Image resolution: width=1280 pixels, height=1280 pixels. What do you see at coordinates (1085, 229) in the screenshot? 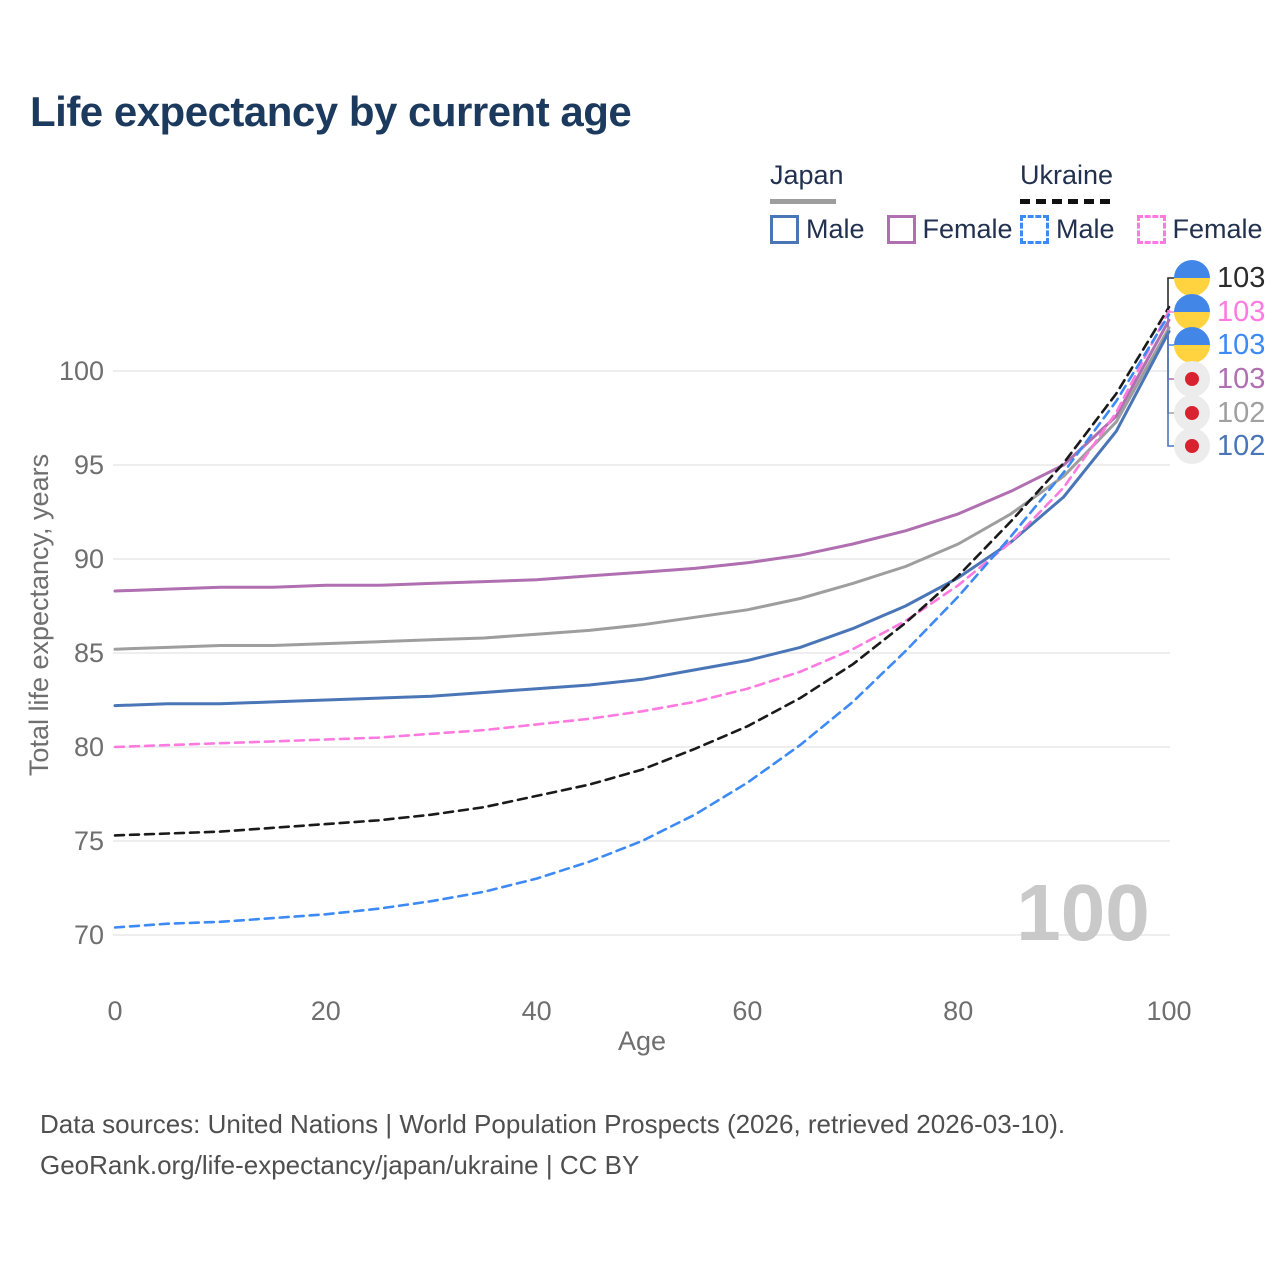
I see `legend-ukraine-male-label: Male` at bounding box center [1085, 229].